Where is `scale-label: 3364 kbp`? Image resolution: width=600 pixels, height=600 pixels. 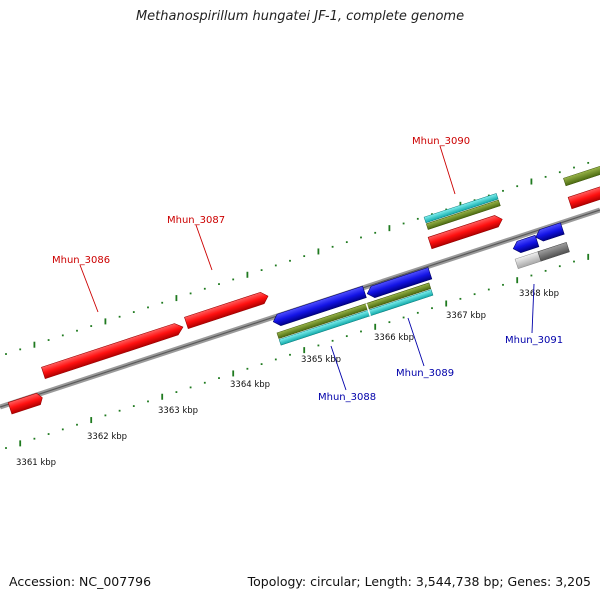 scale-label: 3364 kbp is located at coordinates (250, 385).